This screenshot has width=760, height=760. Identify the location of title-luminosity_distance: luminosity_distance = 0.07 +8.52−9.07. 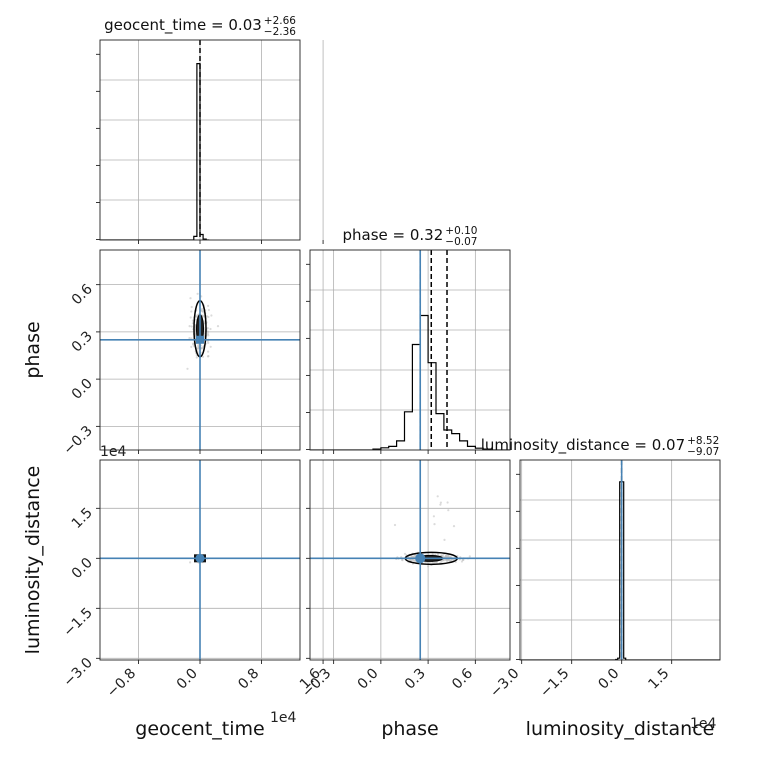
(600, 446).